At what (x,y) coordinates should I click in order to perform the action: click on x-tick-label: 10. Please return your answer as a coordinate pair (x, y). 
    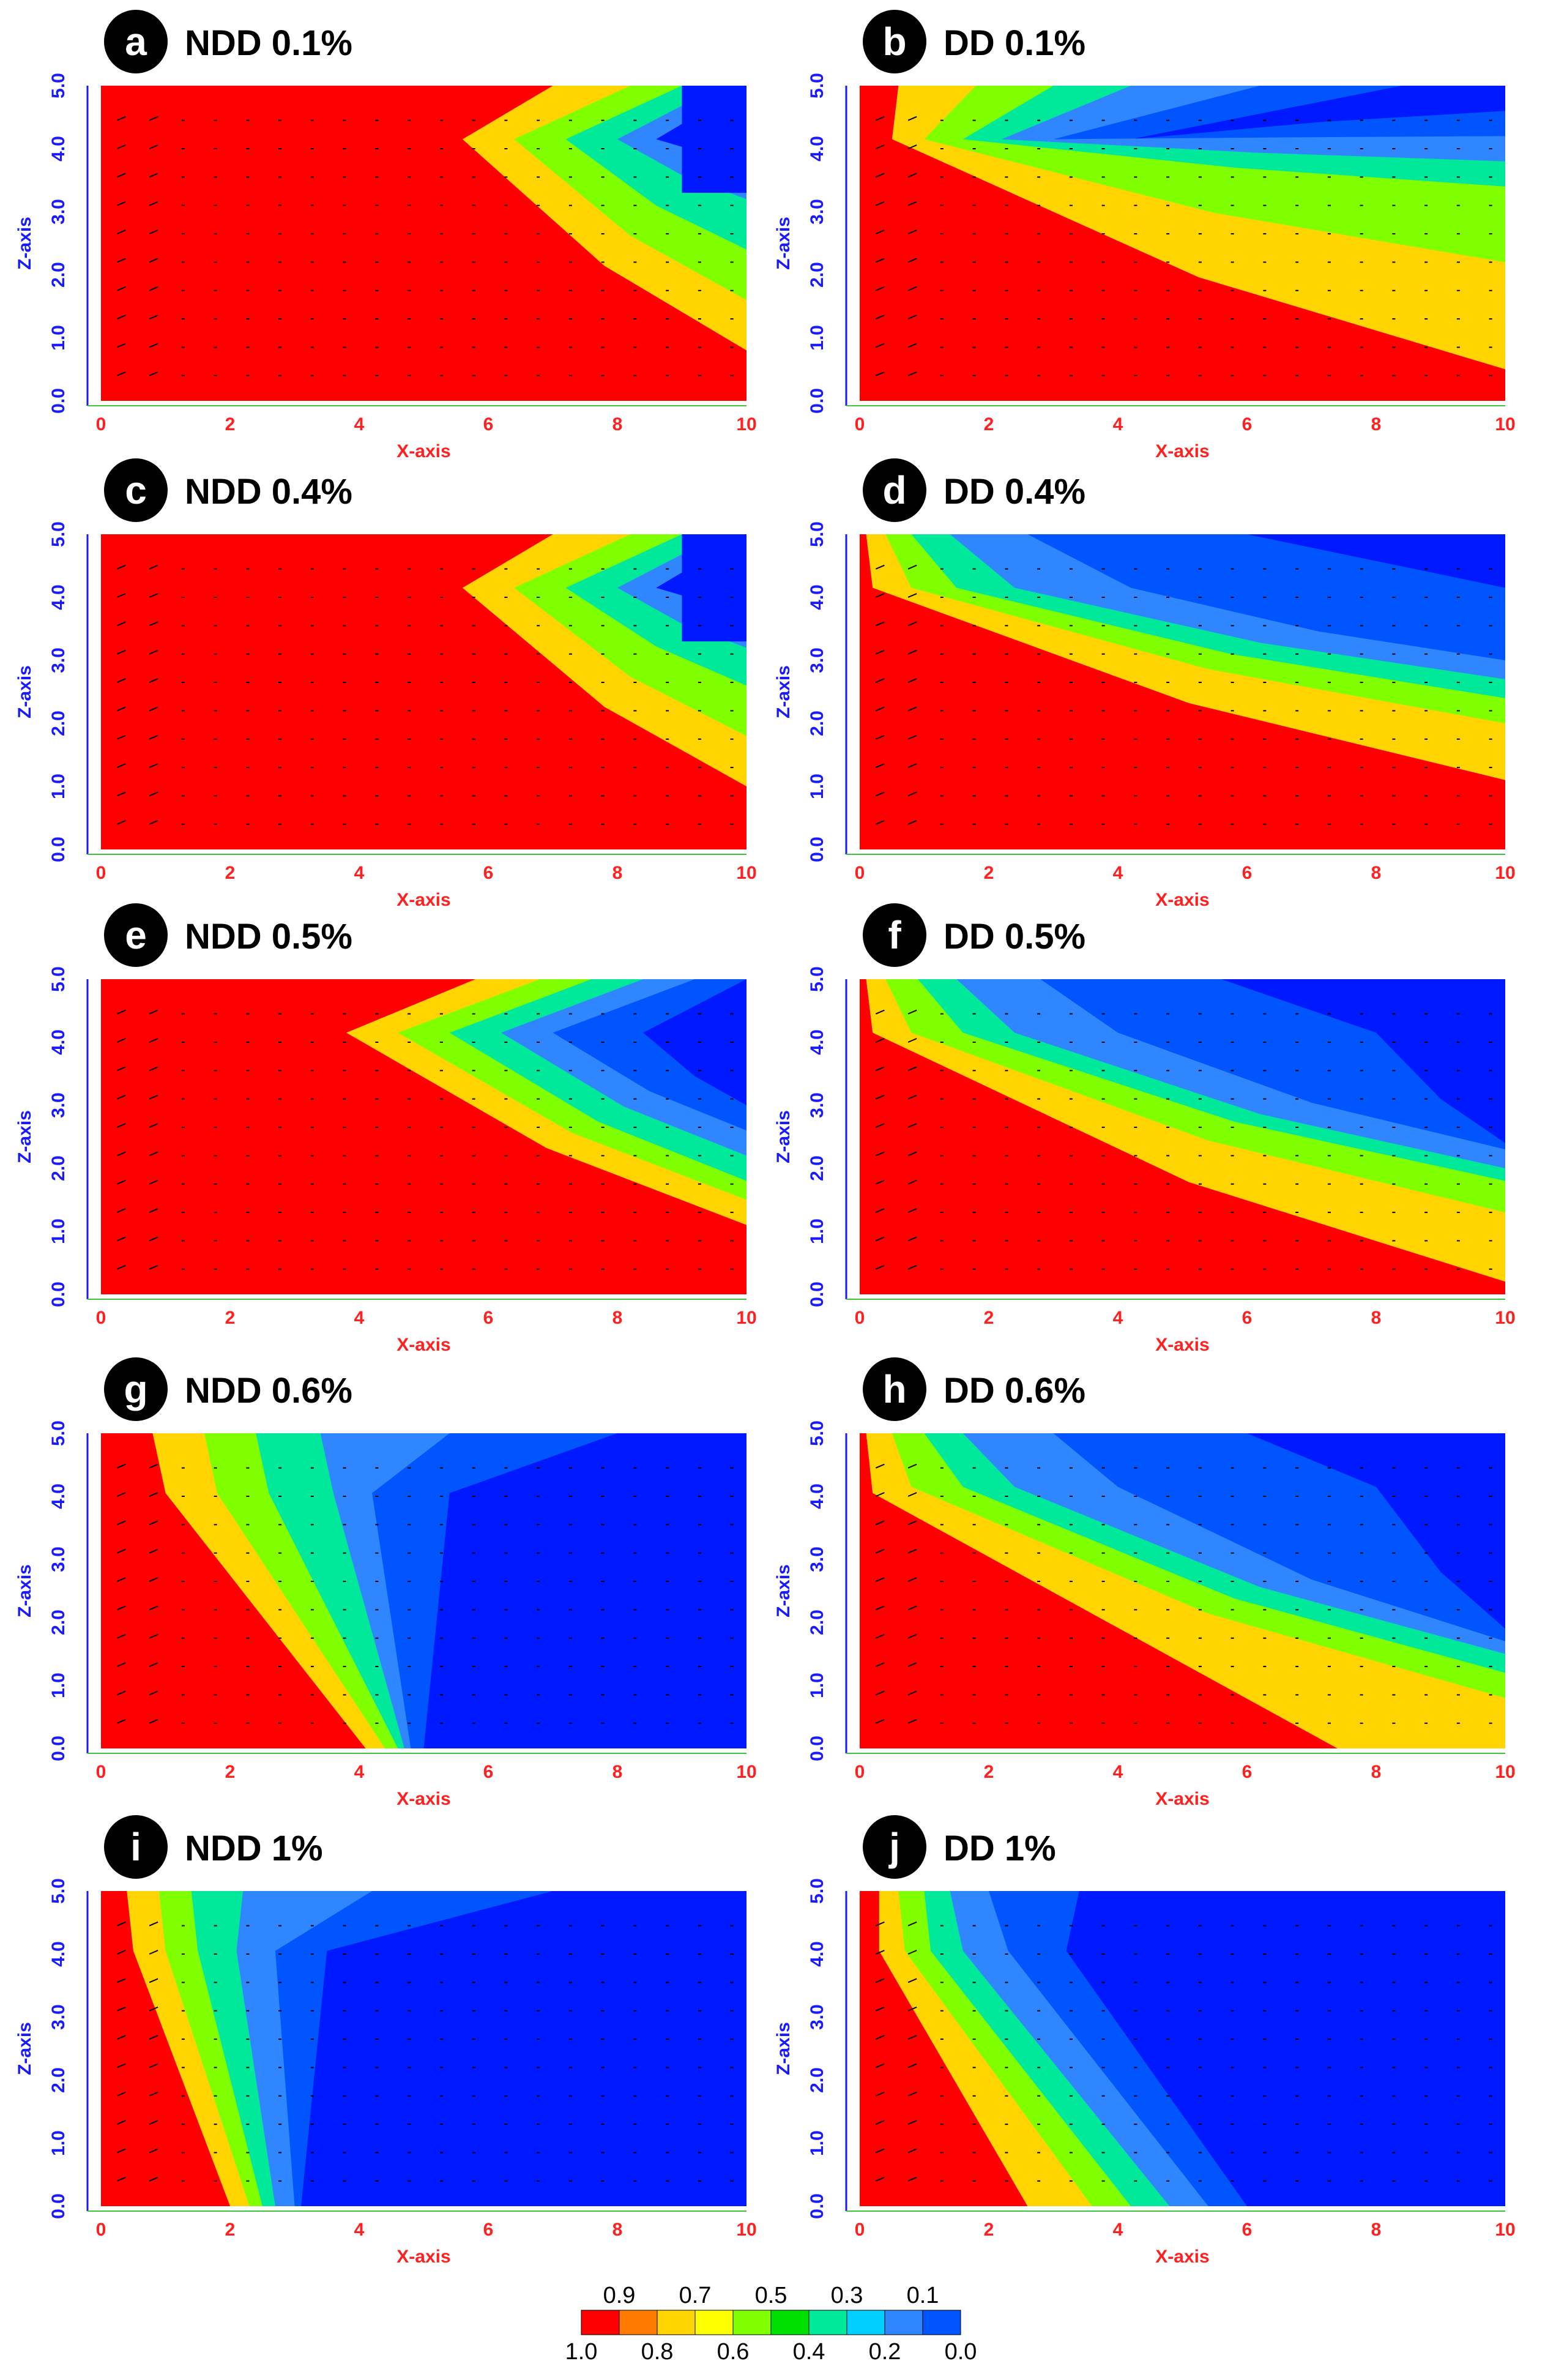
    Looking at the image, I should click on (746, 1318).